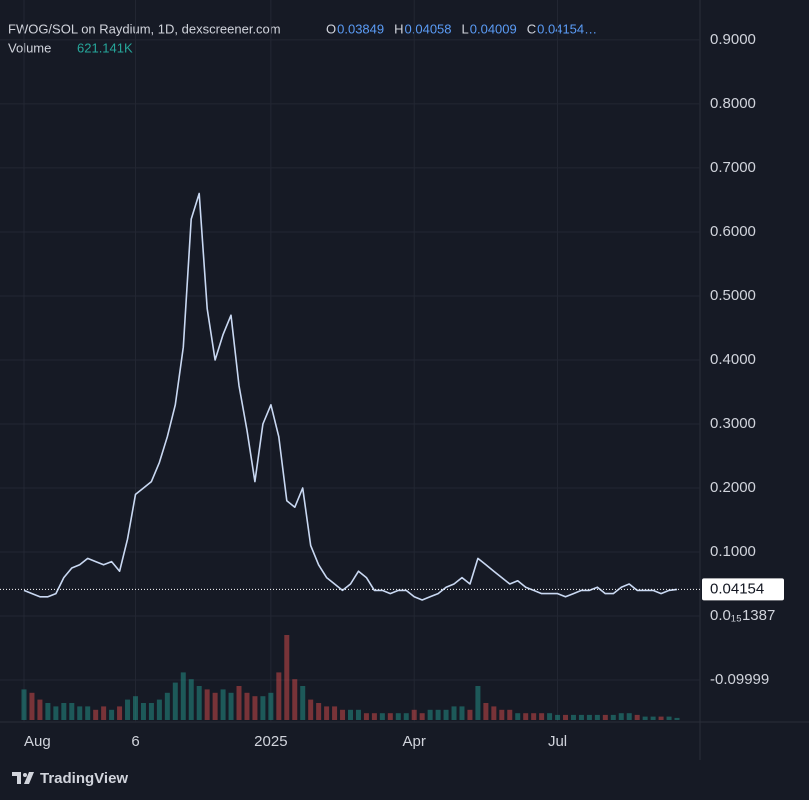  What do you see at coordinates (105, 47) in the screenshot?
I see `volume-value: 621.141K` at bounding box center [105, 47].